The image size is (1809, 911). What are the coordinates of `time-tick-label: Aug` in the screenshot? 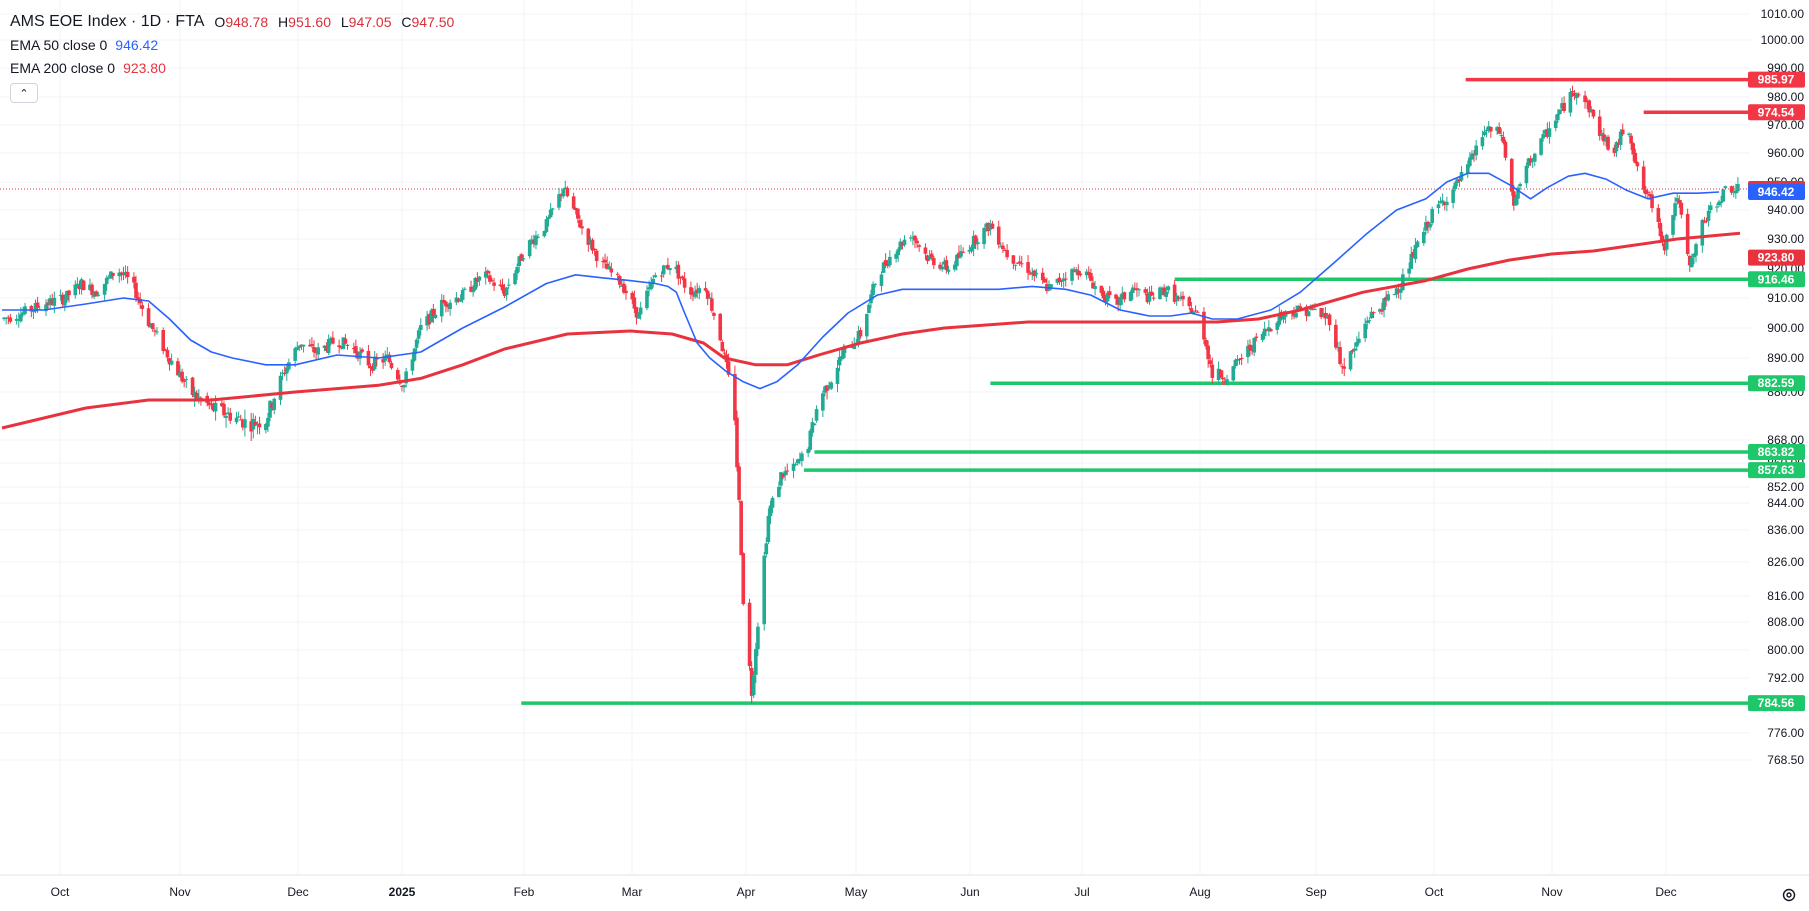 It's located at (1199, 892).